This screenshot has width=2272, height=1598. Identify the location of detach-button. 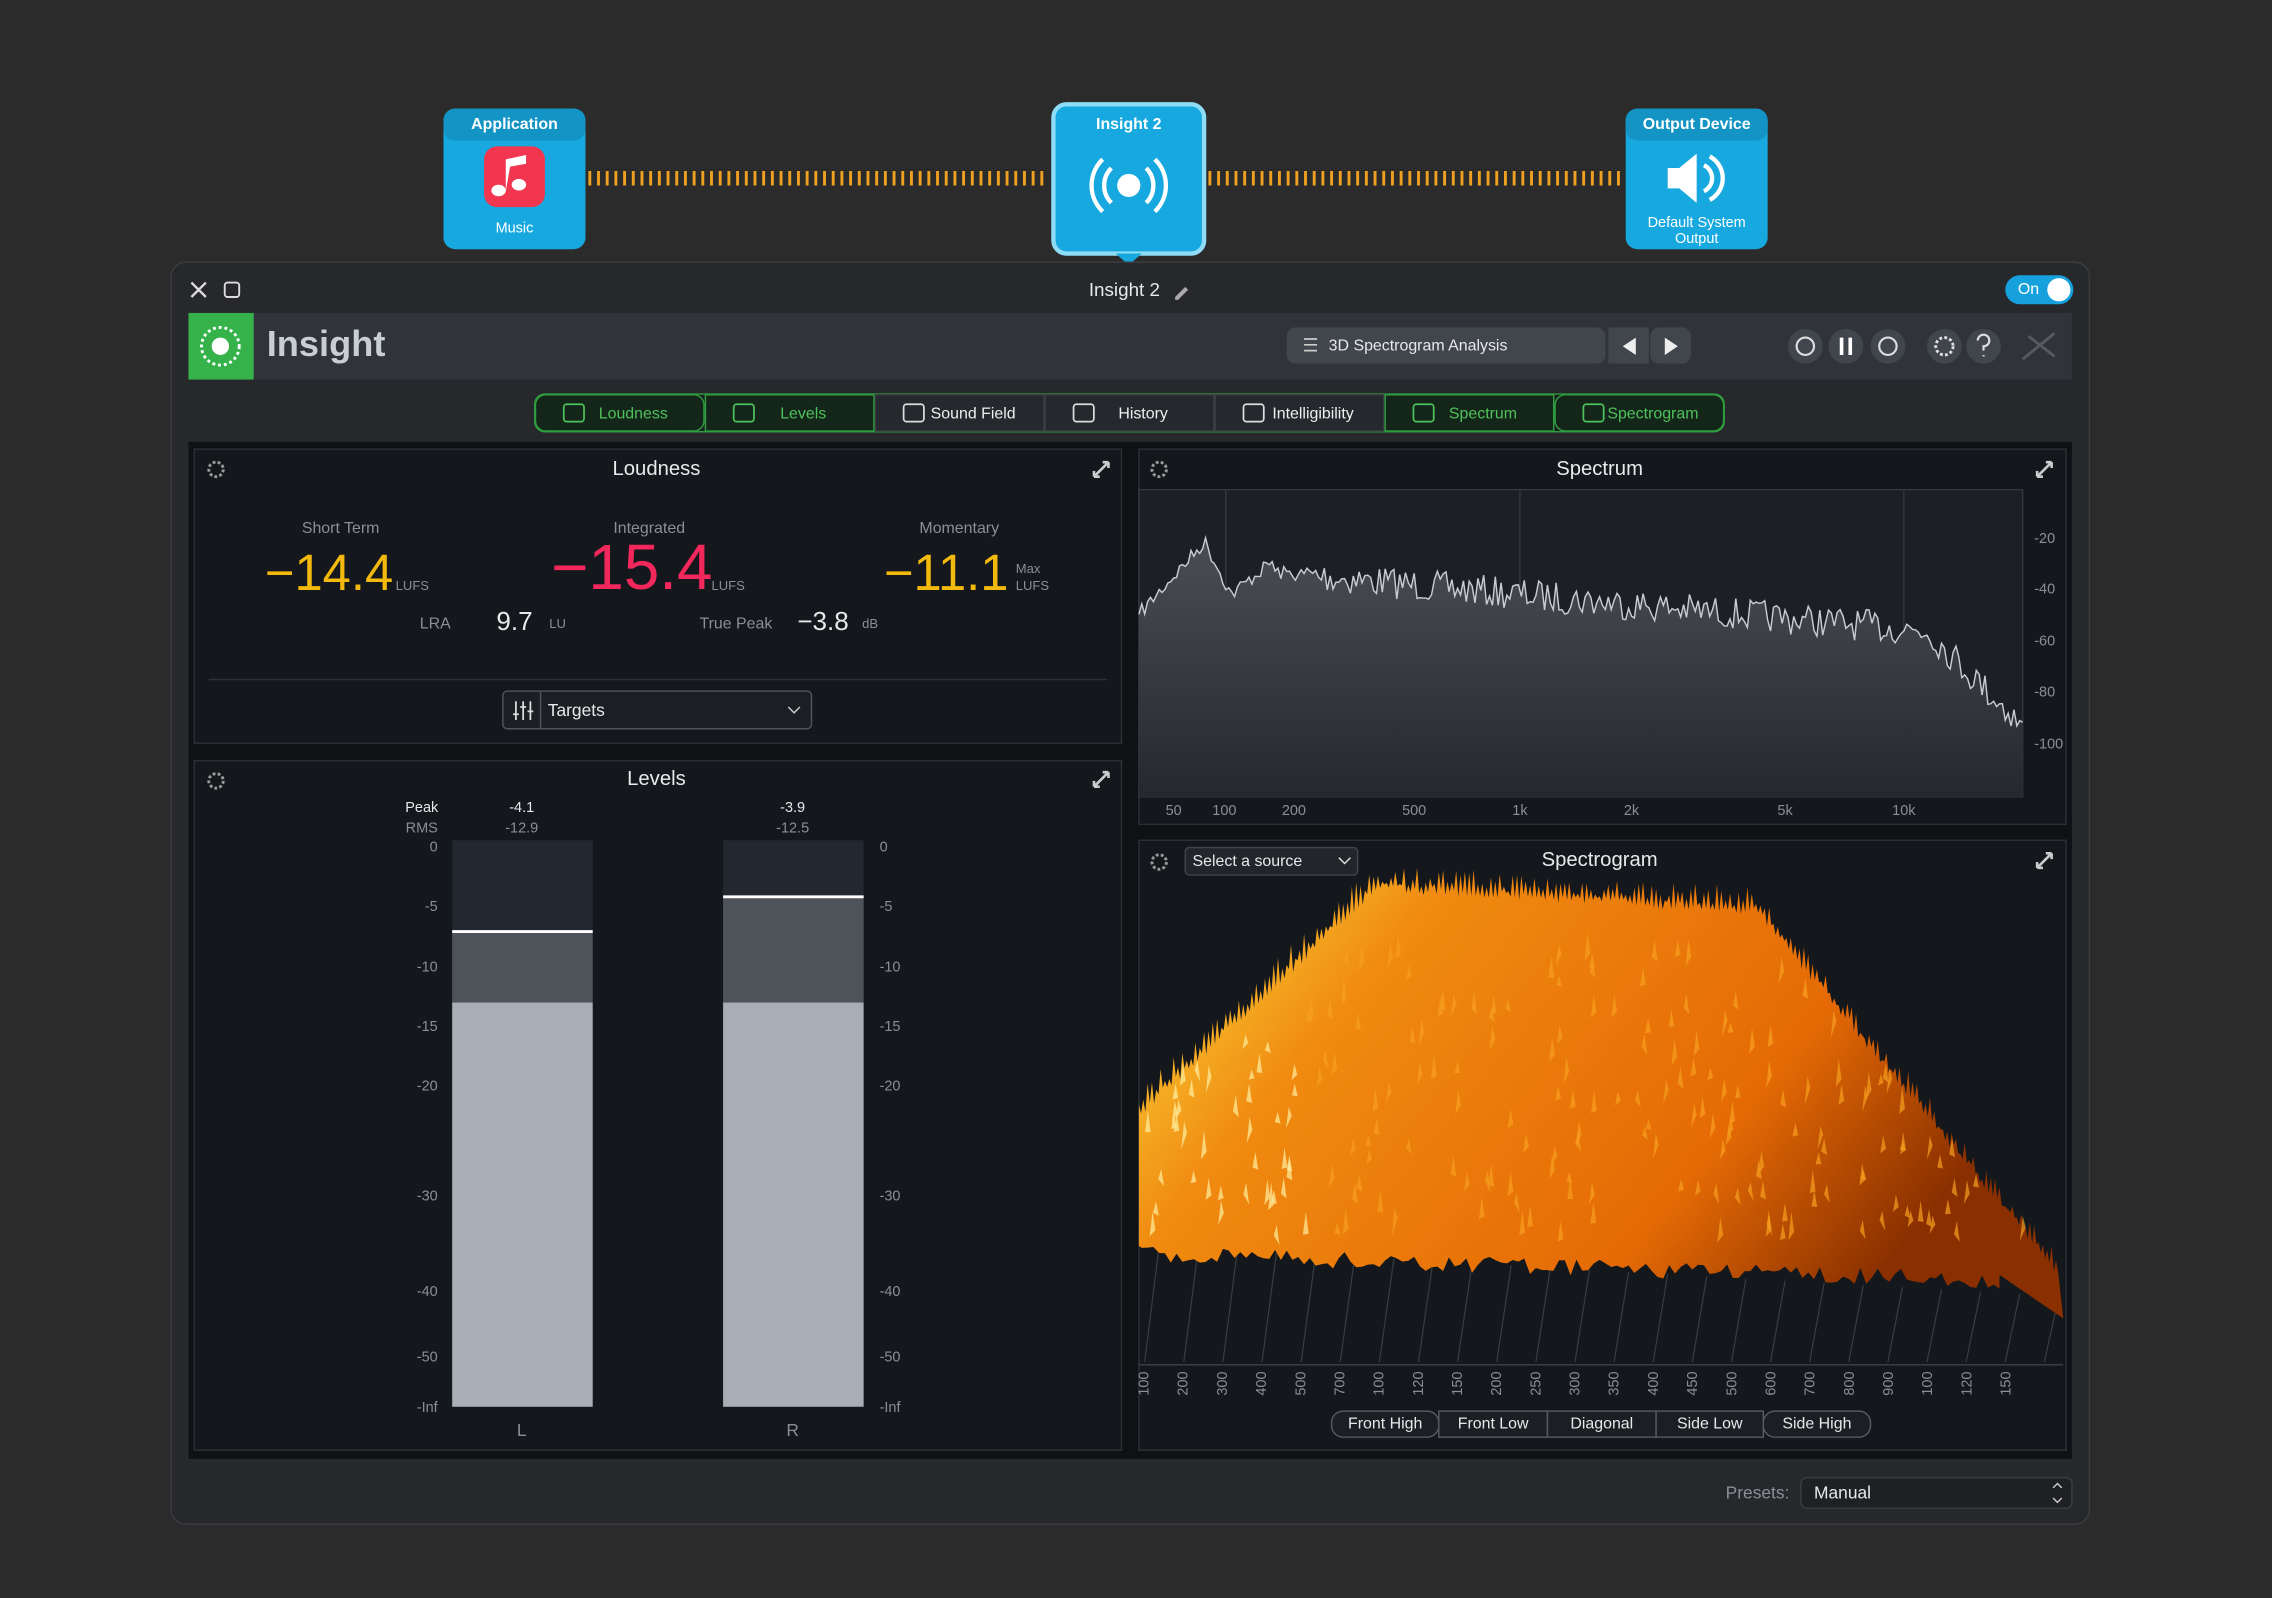
(232, 289).